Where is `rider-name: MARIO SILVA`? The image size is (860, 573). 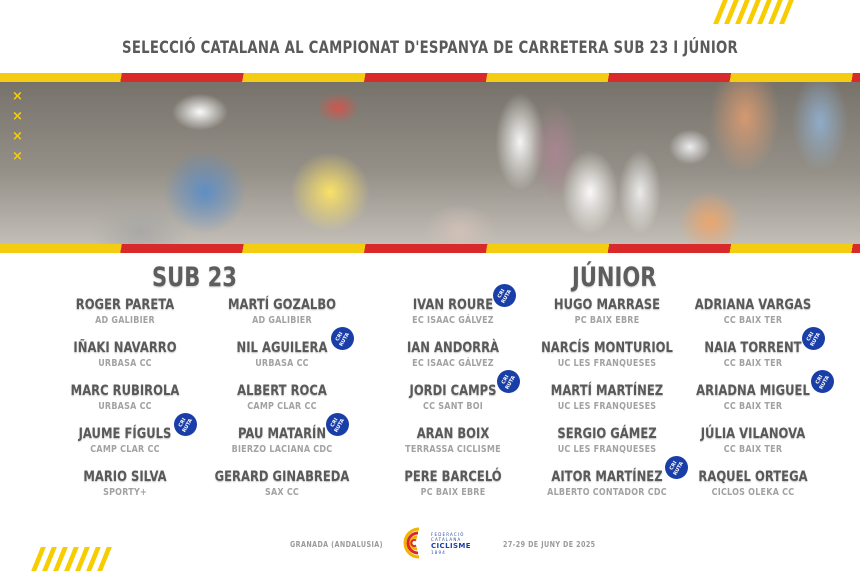
rider-name: MARIO SILVA is located at coordinates (125, 477).